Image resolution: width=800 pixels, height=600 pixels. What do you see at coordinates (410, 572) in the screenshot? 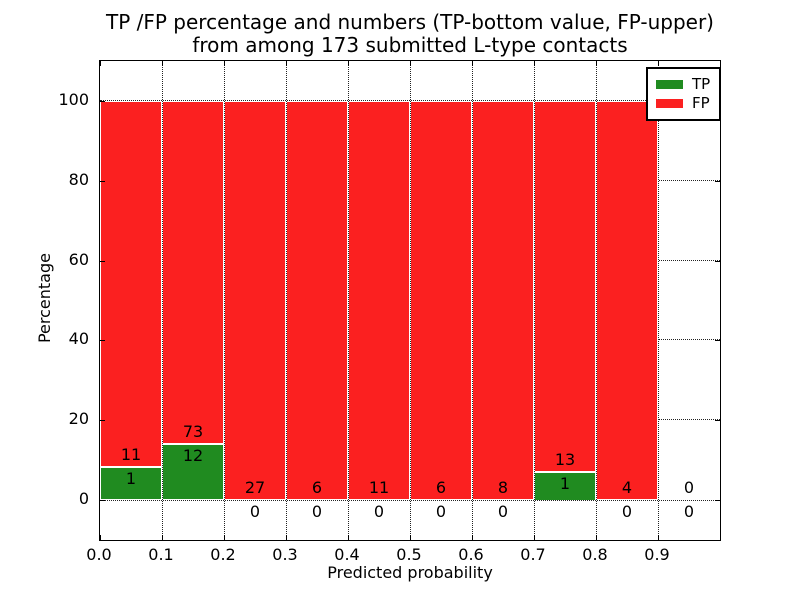
I see `x-axis-label: Predicted probability` at bounding box center [410, 572].